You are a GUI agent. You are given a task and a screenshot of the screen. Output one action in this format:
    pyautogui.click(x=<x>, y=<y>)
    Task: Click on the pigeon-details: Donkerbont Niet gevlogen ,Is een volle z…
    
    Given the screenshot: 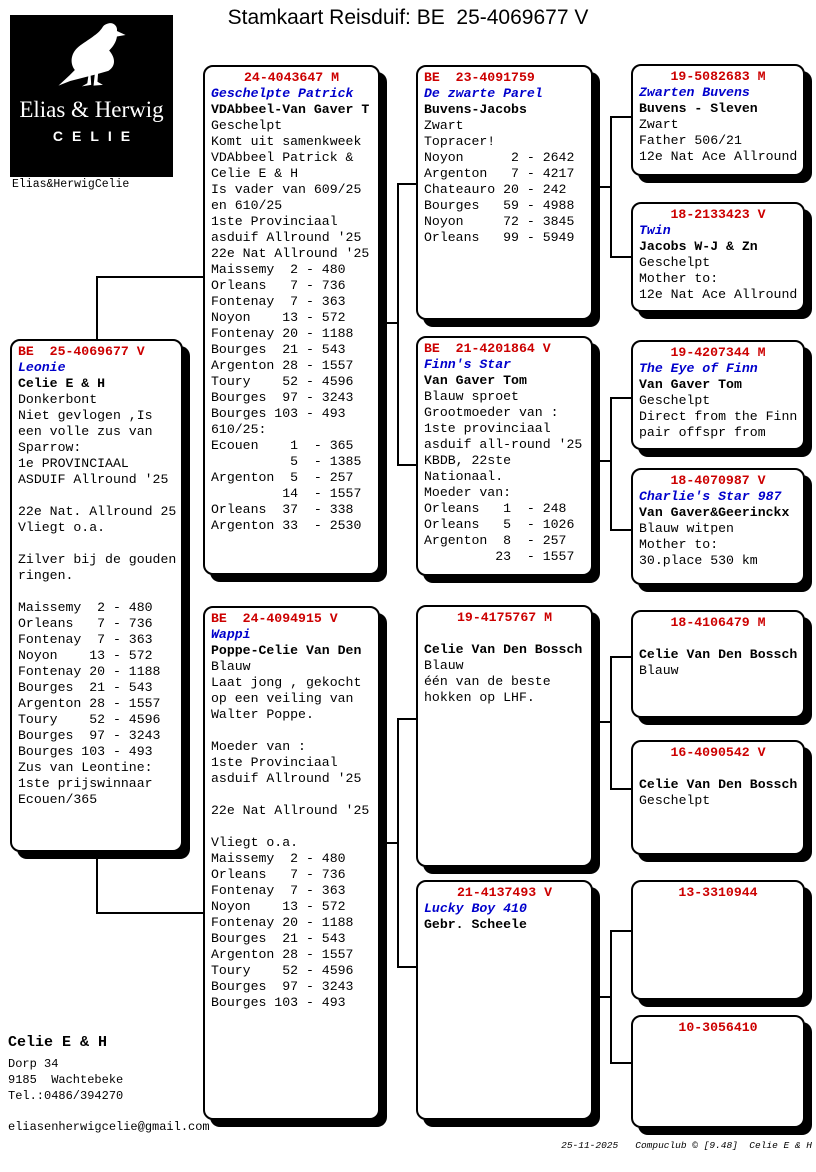 What is the action you would take?
    pyautogui.click(x=97, y=599)
    